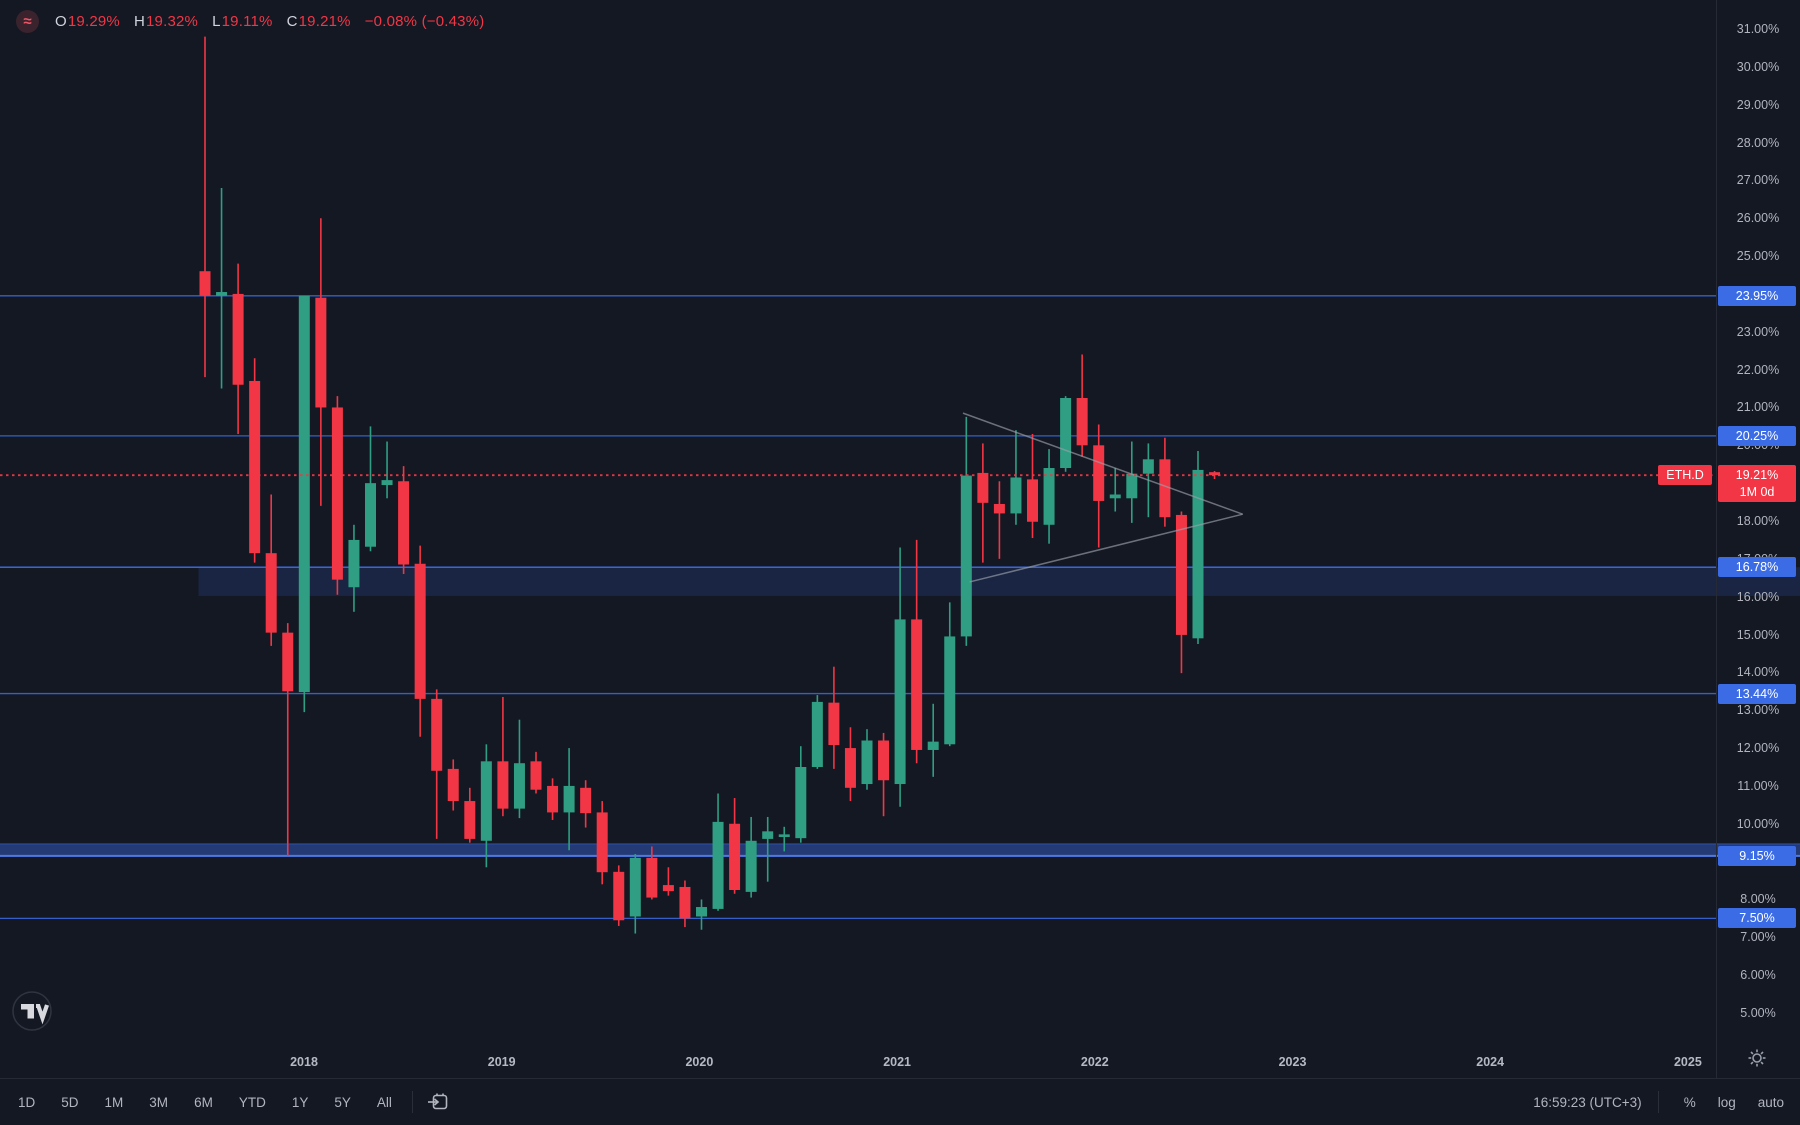  I want to click on range-button-3m: 3M, so click(159, 1102).